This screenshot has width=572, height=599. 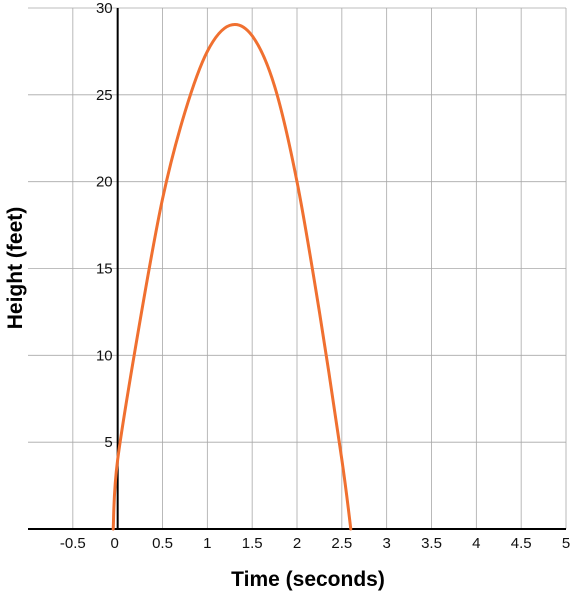 What do you see at coordinates (104, 225) in the screenshot?
I see `y-tick-labels: 5 10 15 20 25 30` at bounding box center [104, 225].